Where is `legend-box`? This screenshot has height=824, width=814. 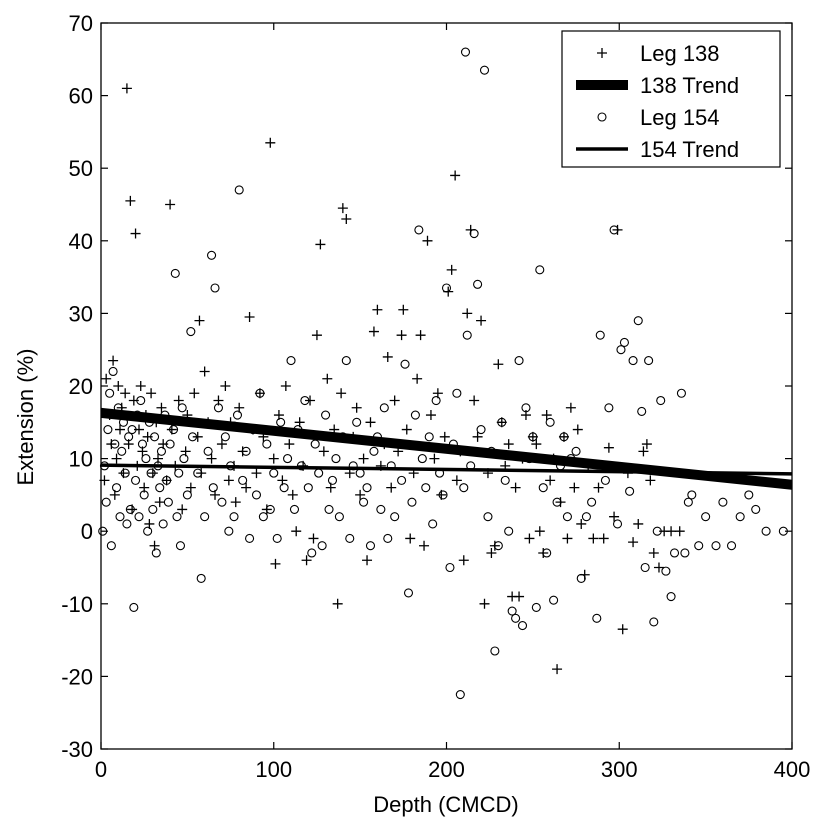
legend-box is located at coordinates (671, 99).